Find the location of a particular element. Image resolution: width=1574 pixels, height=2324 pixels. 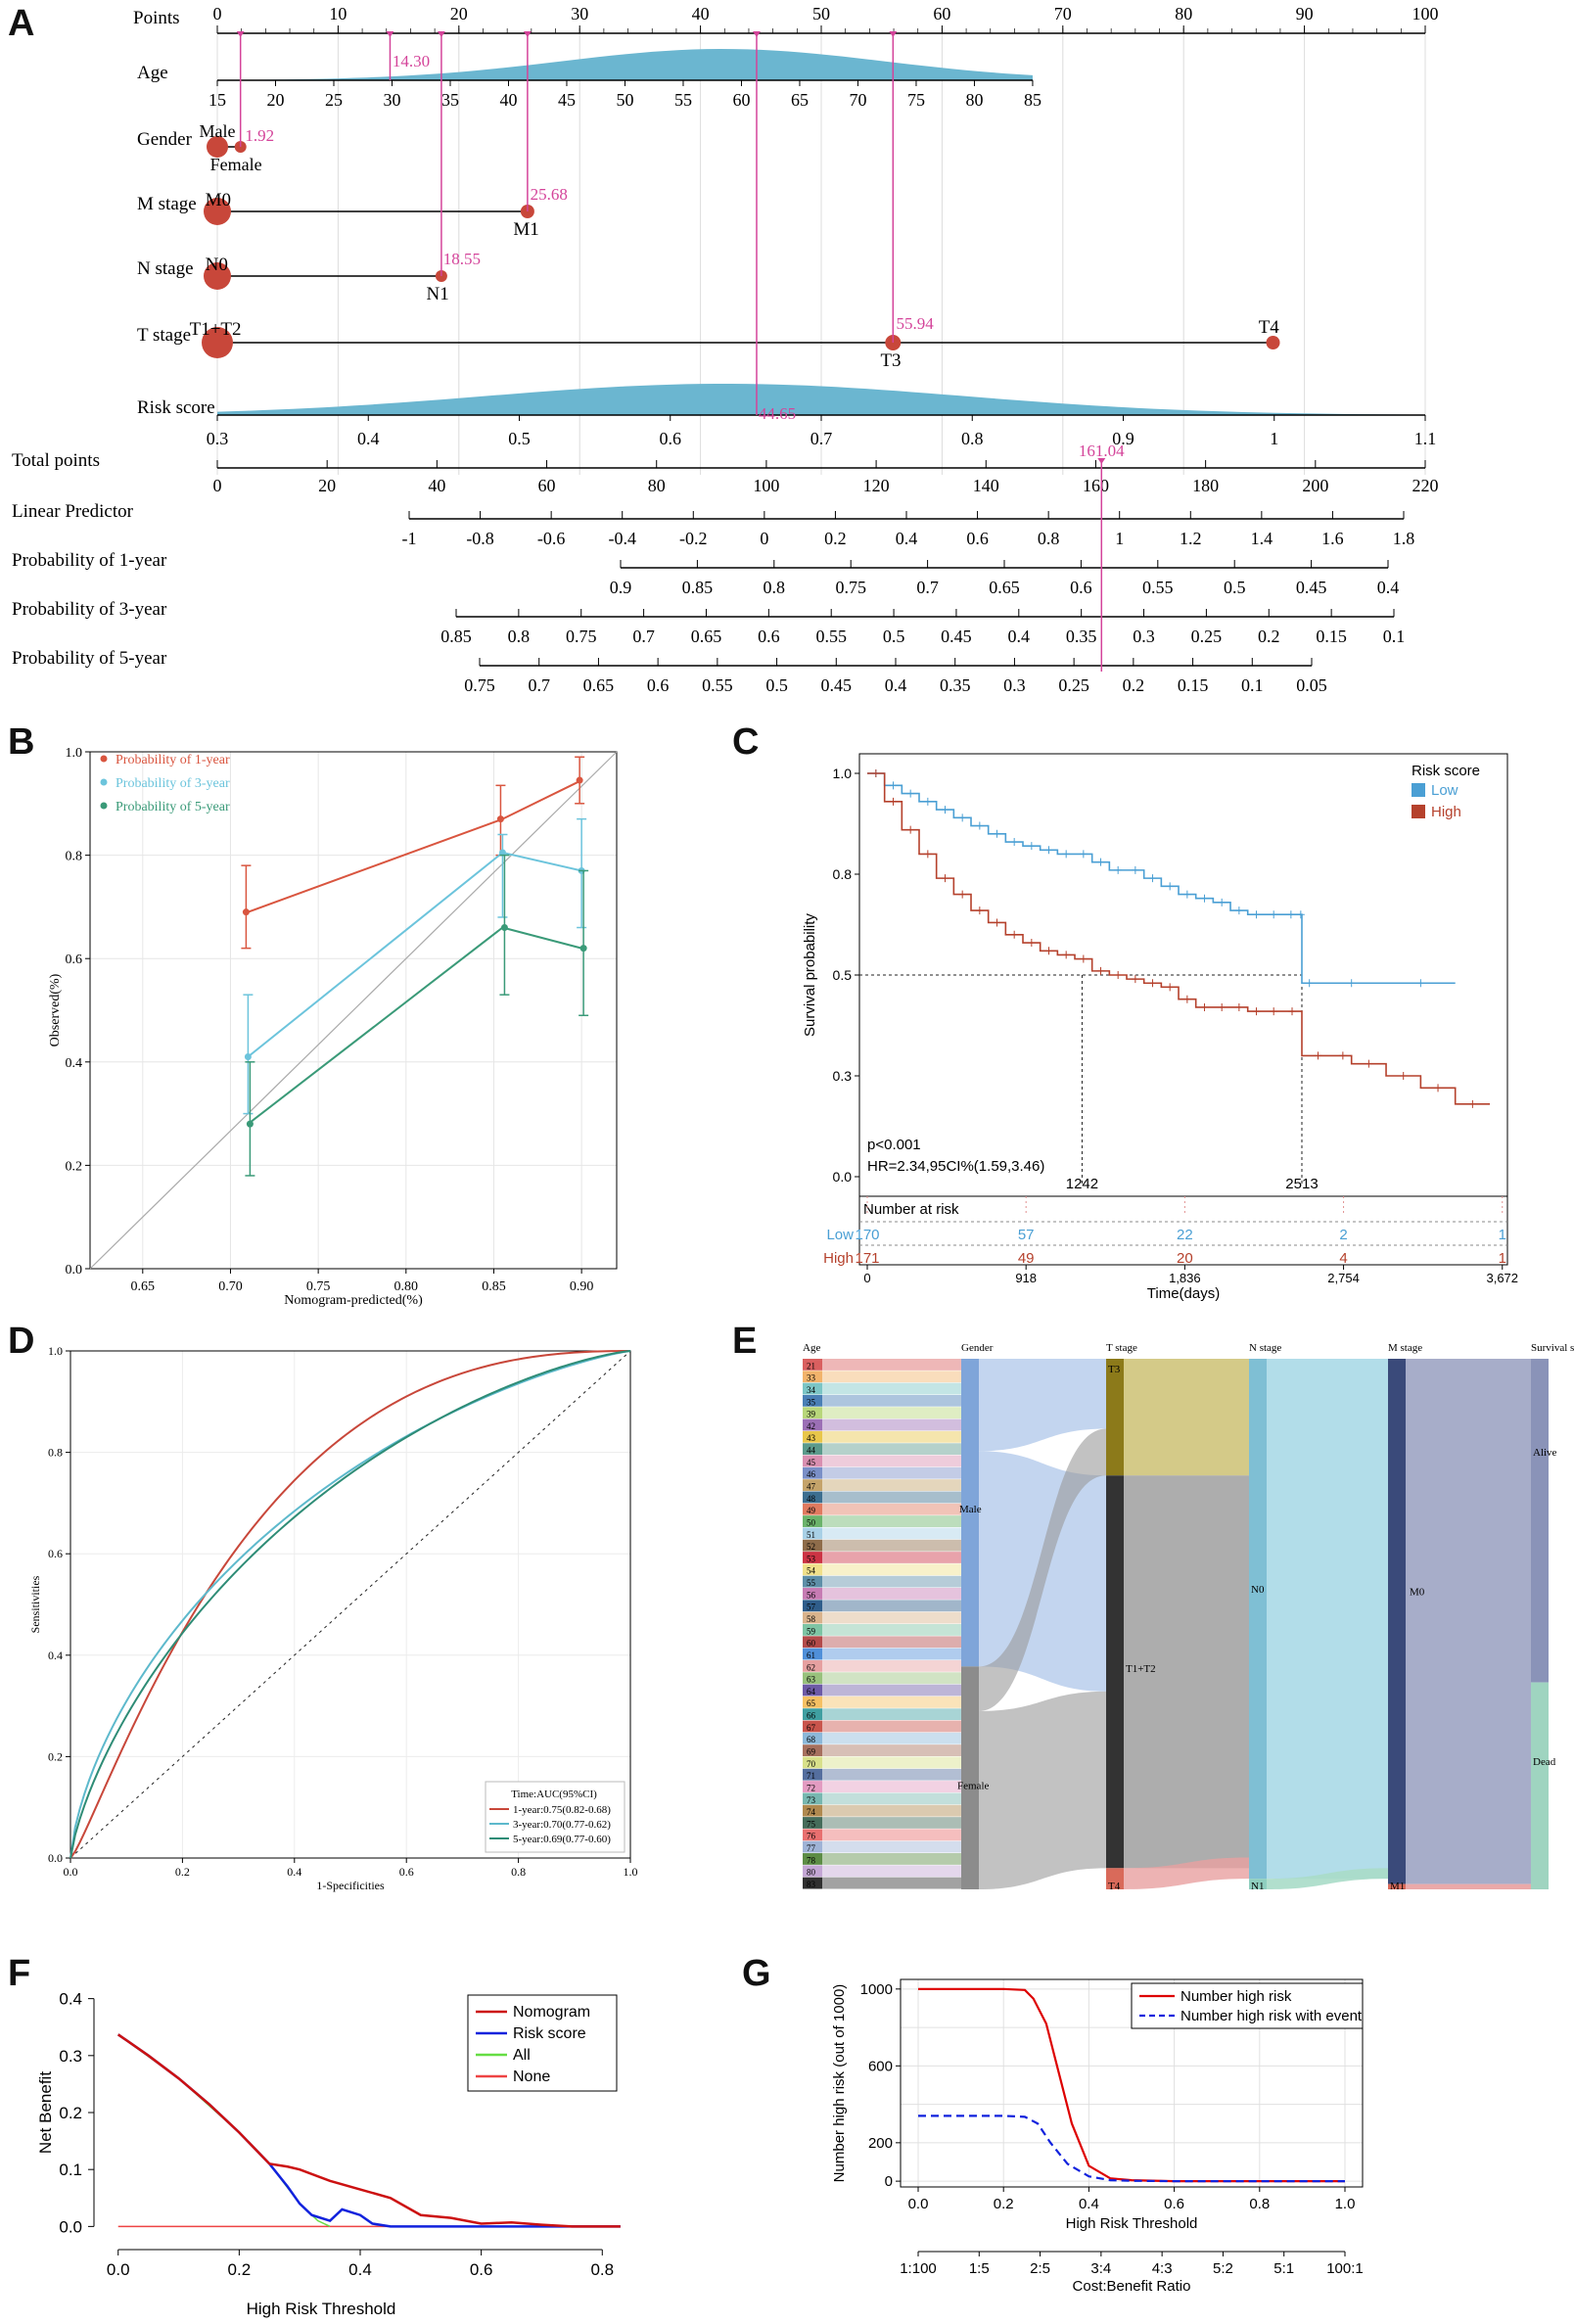

points-tick-label: 0 is located at coordinates (217, 13).